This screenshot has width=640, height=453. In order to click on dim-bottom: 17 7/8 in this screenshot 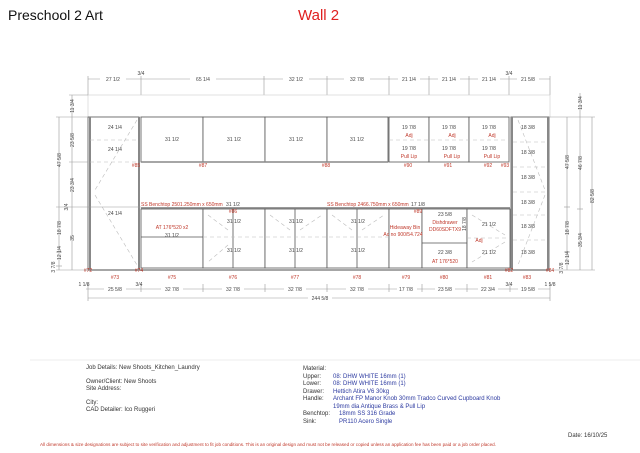, I will do `click(406, 290)`.